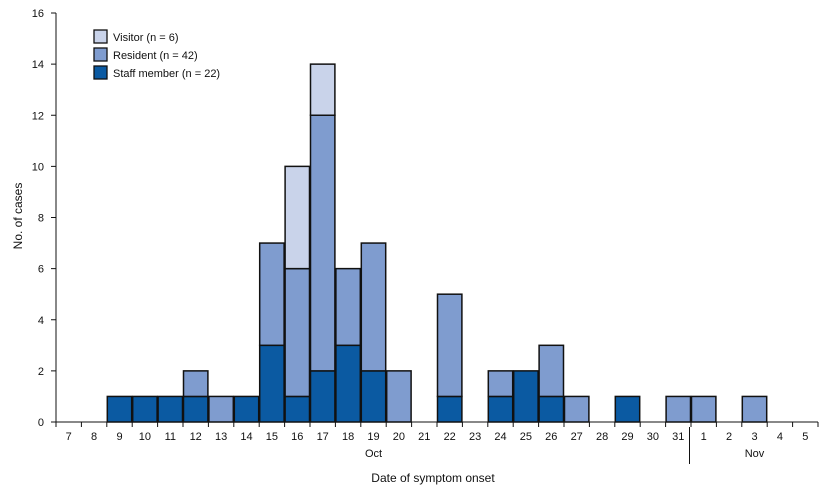  Describe the element at coordinates (526, 437) in the screenshot. I see `x-tick-label-25: 25` at that location.